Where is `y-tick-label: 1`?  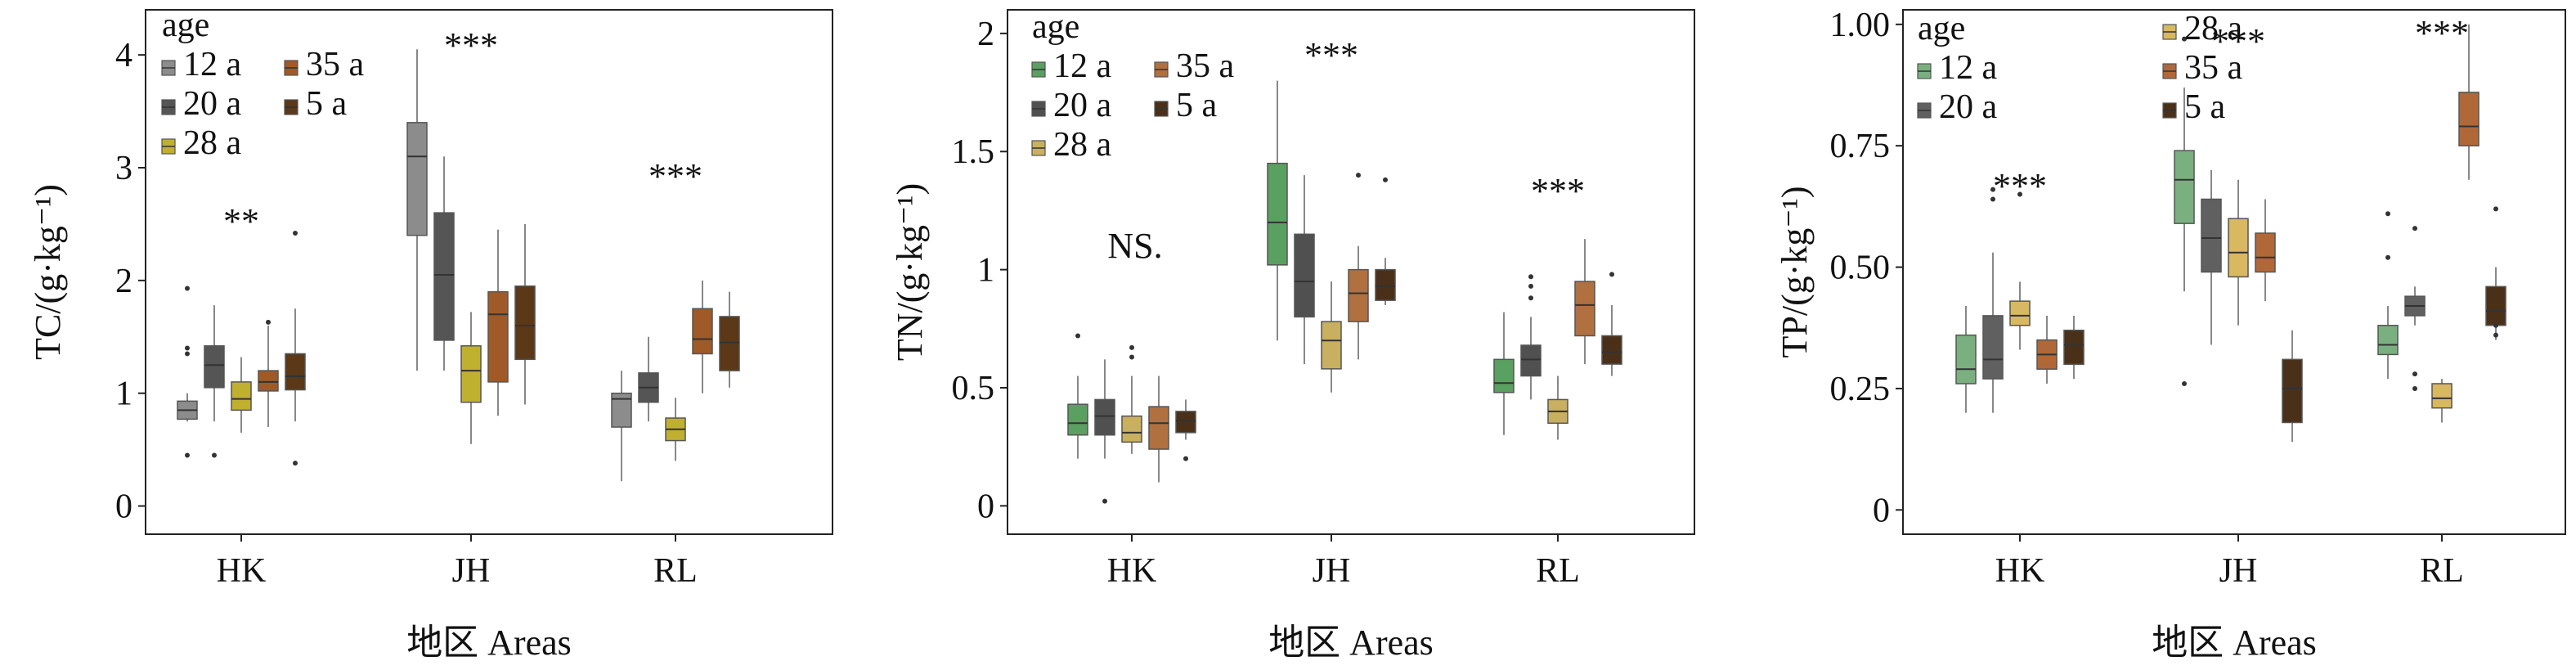
y-tick-label: 1 is located at coordinates (124, 394).